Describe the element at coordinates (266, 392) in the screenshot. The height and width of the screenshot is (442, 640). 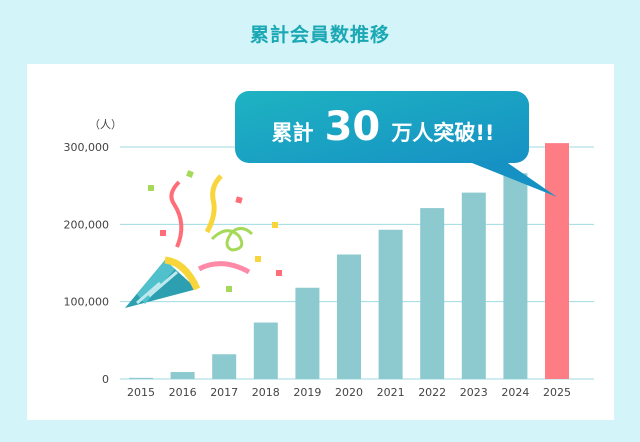
I see `x-tick-label: 2018` at that location.